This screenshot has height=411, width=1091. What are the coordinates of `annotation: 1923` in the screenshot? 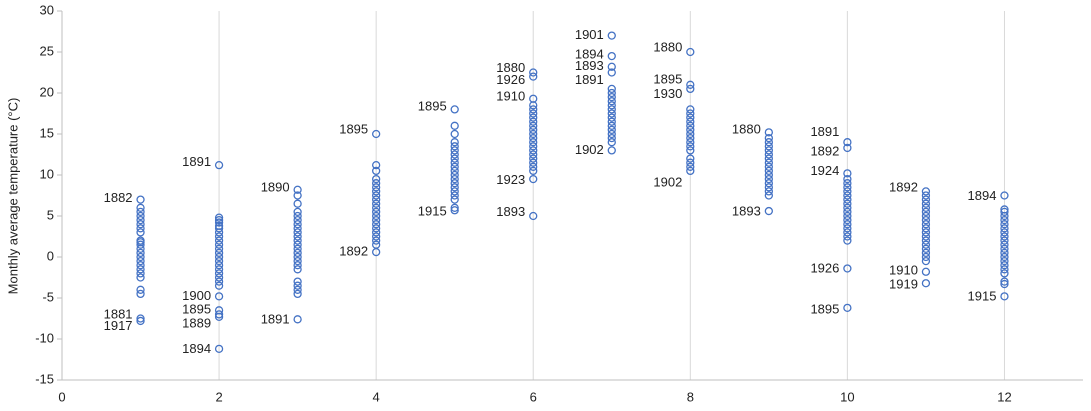 It's located at (510, 179).